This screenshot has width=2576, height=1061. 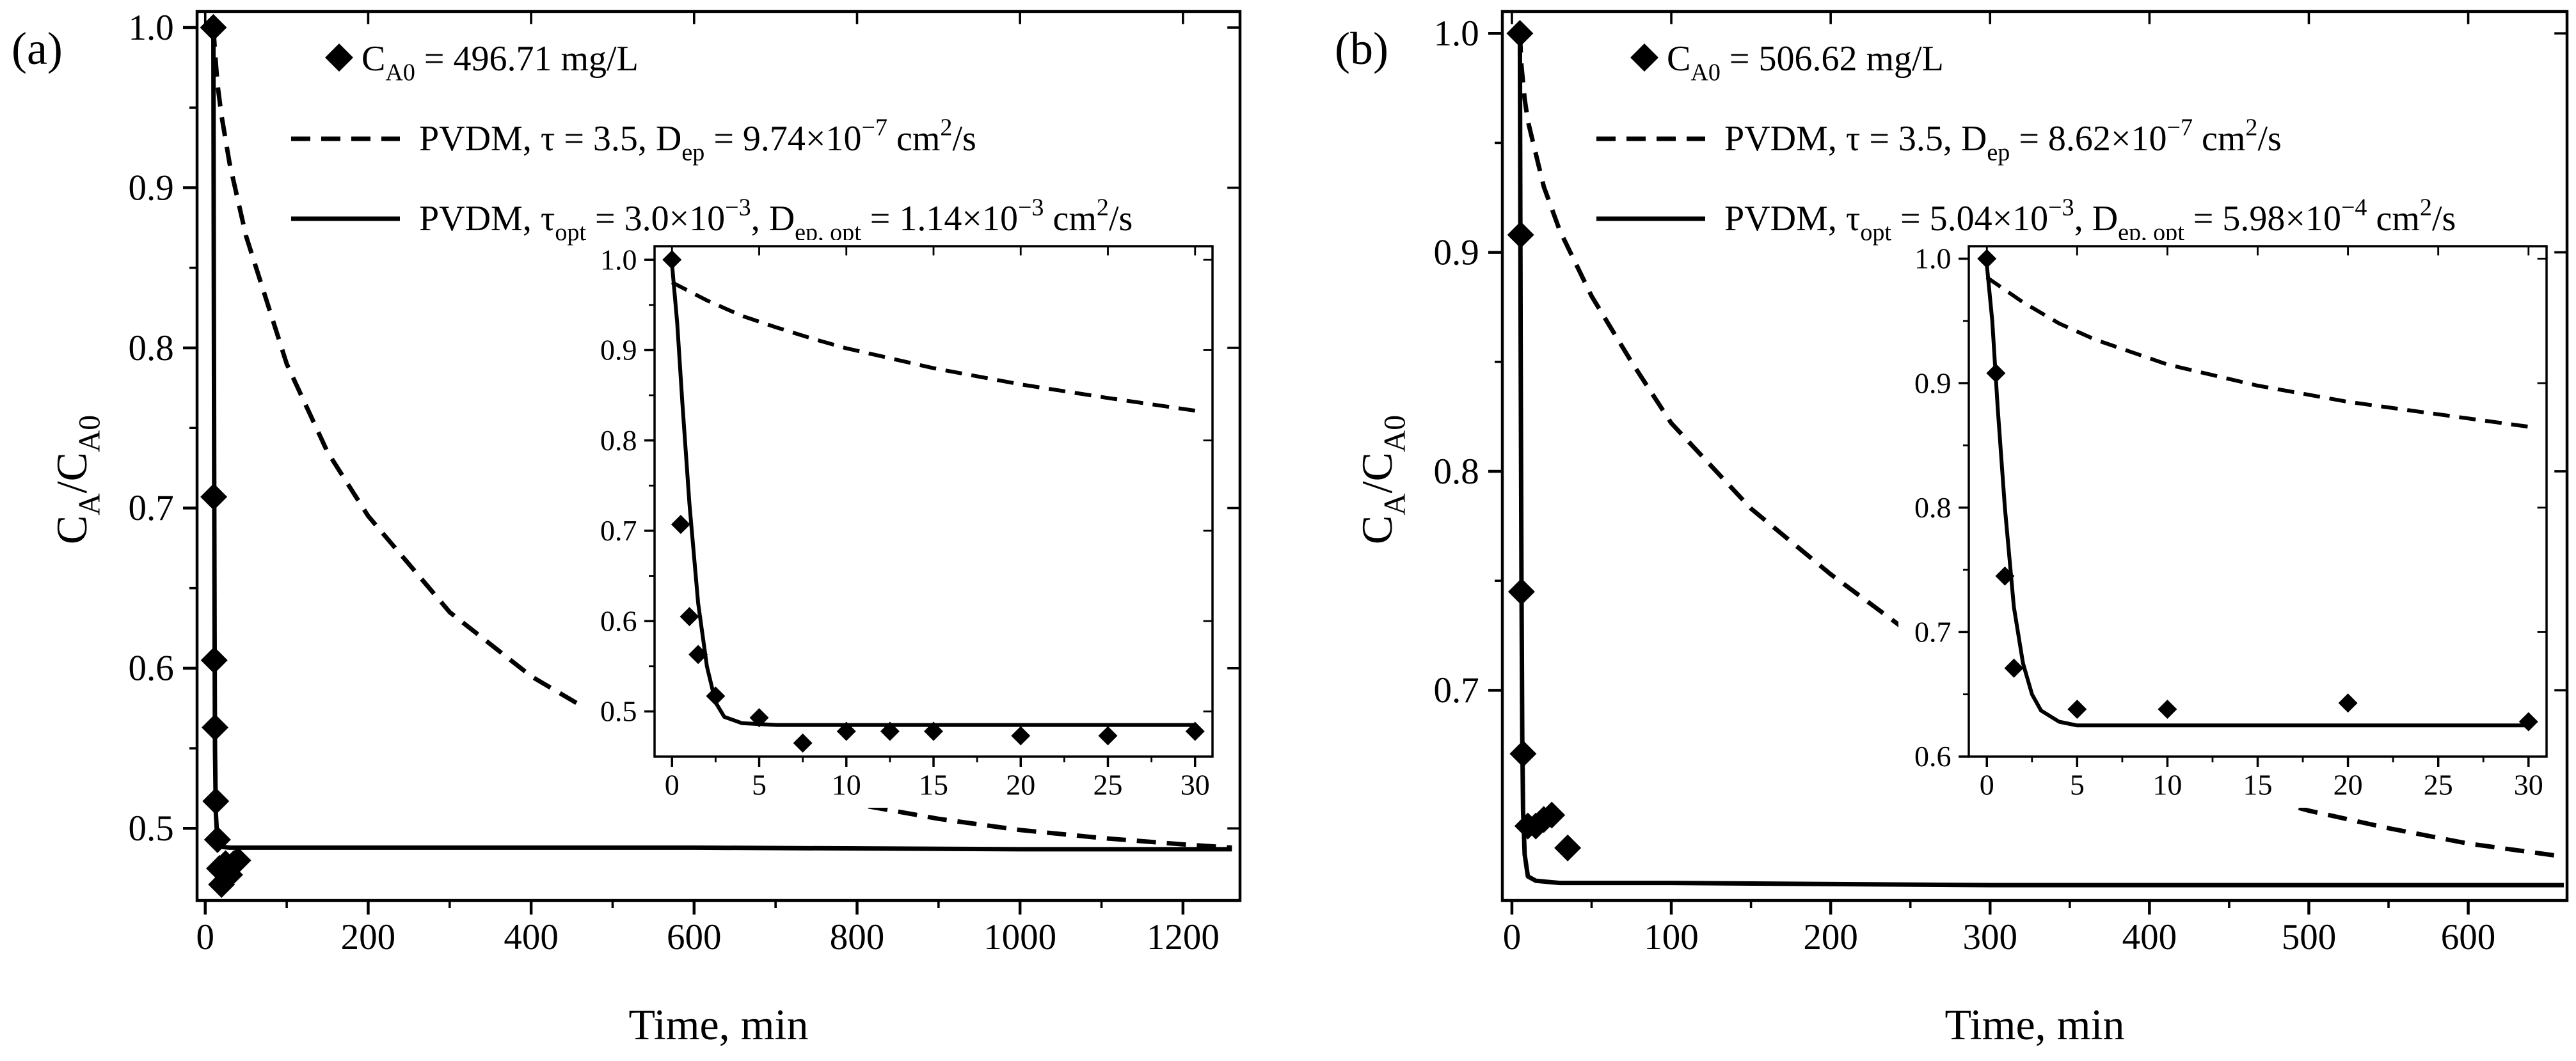 I want to click on legend-entry-data: CA0 = 496.71 mg/L, so click(x=501, y=62).